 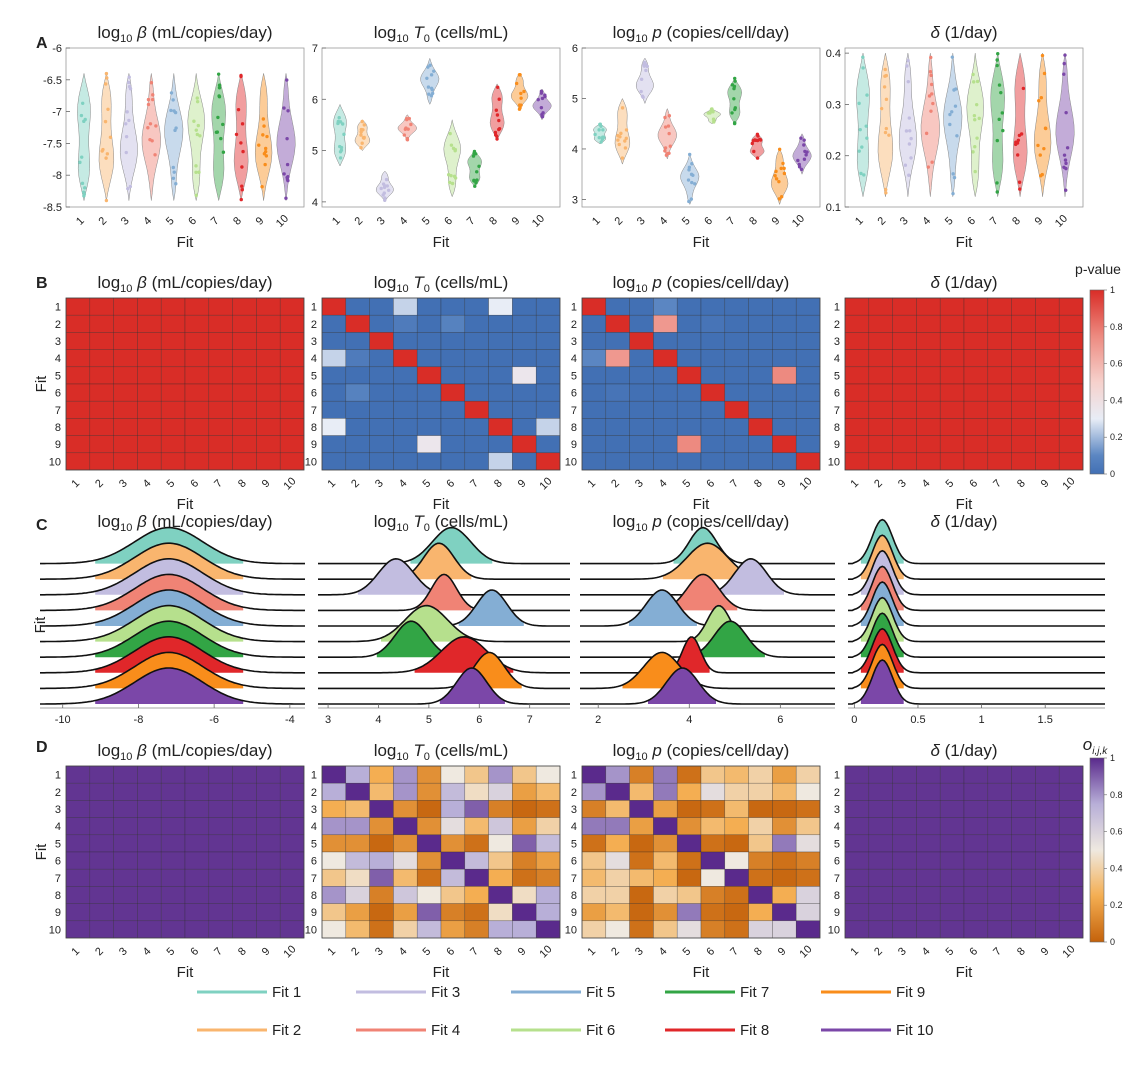 I want to click on panelD-ytick-label: 10, so click(x=571, y=930).